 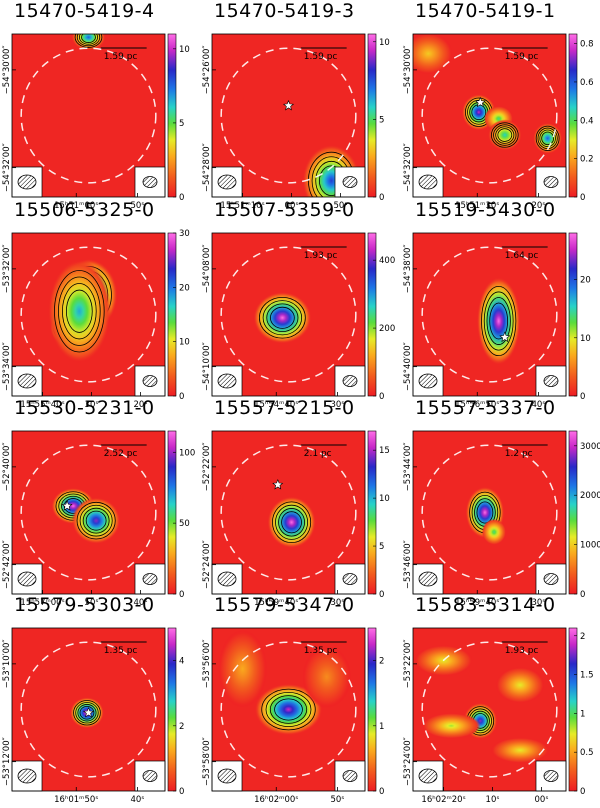 I want to click on colorbar-tick-label: 2000, so click(x=590, y=496).